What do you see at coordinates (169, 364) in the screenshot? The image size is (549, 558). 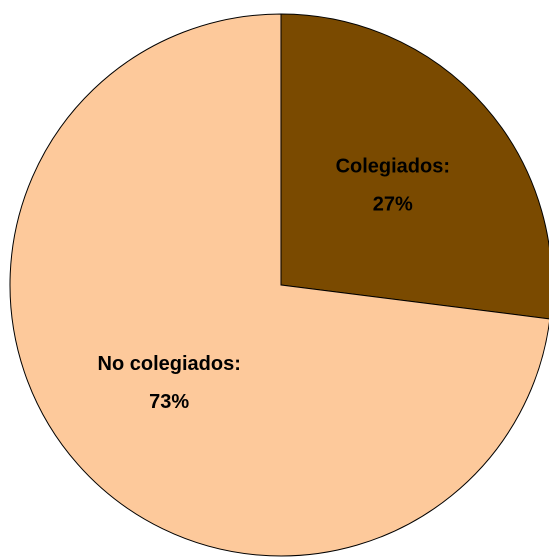 I see `slice-label: No colegiados:` at bounding box center [169, 364].